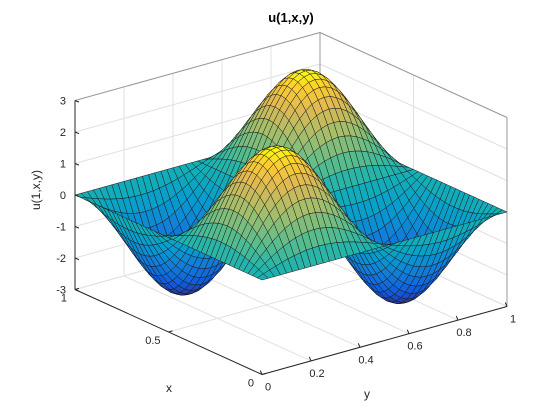 The height and width of the screenshot is (420, 560). Describe the element at coordinates (367, 394) in the screenshot. I see `y-axis-label: y` at that location.